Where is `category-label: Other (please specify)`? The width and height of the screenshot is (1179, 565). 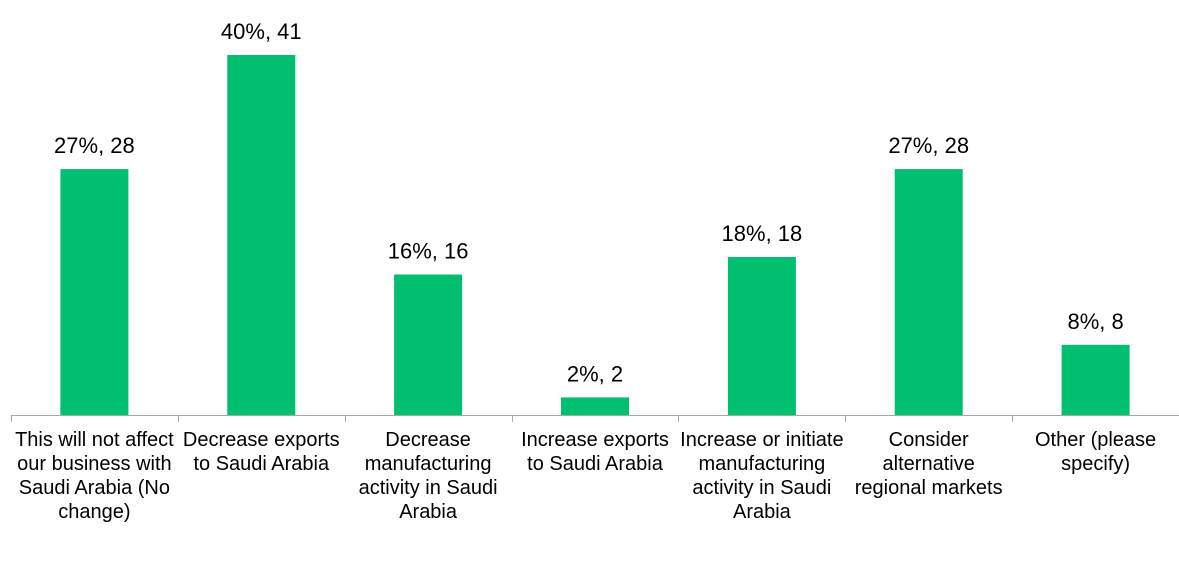 category-label: Other (please specify) is located at coordinates (1096, 452).